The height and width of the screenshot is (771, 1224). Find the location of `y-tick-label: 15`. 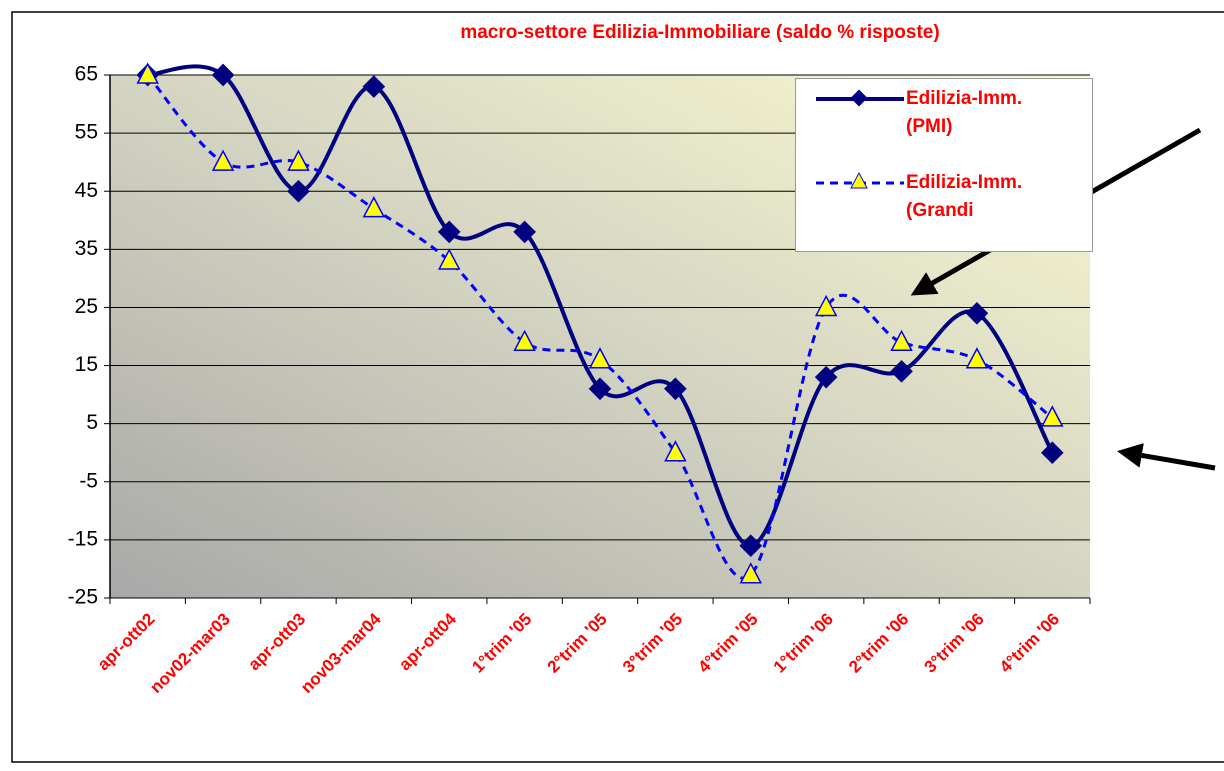

y-tick-label: 15 is located at coordinates (86, 364).